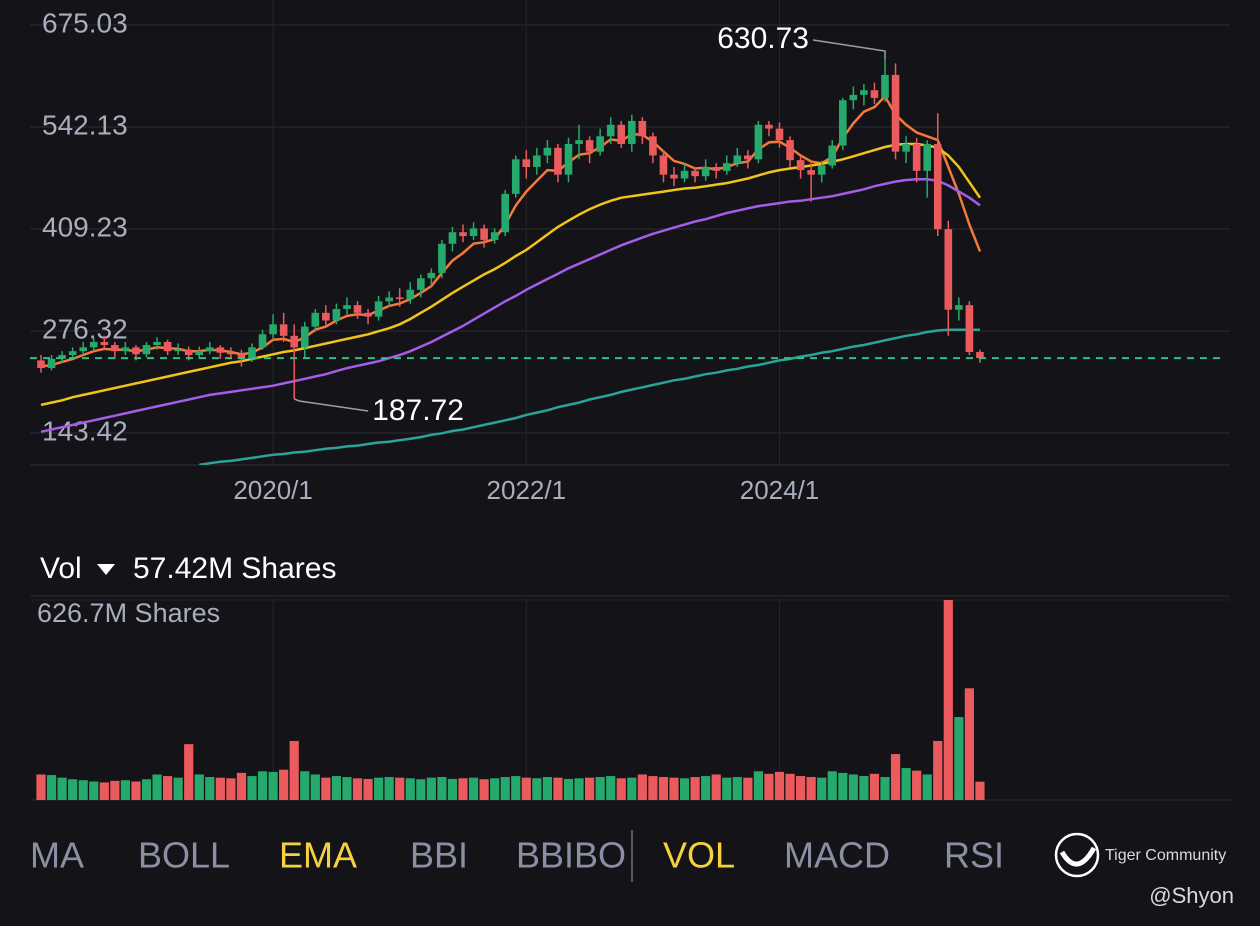  Describe the element at coordinates (837, 855) in the screenshot. I see `indicator-tab: MACD` at that location.